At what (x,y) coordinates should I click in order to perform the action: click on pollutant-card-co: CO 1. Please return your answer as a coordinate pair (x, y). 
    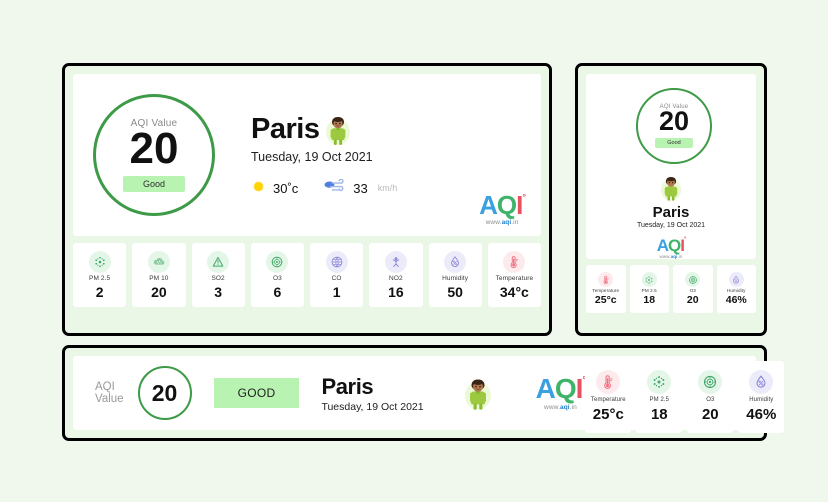
    Looking at the image, I should click on (337, 275).